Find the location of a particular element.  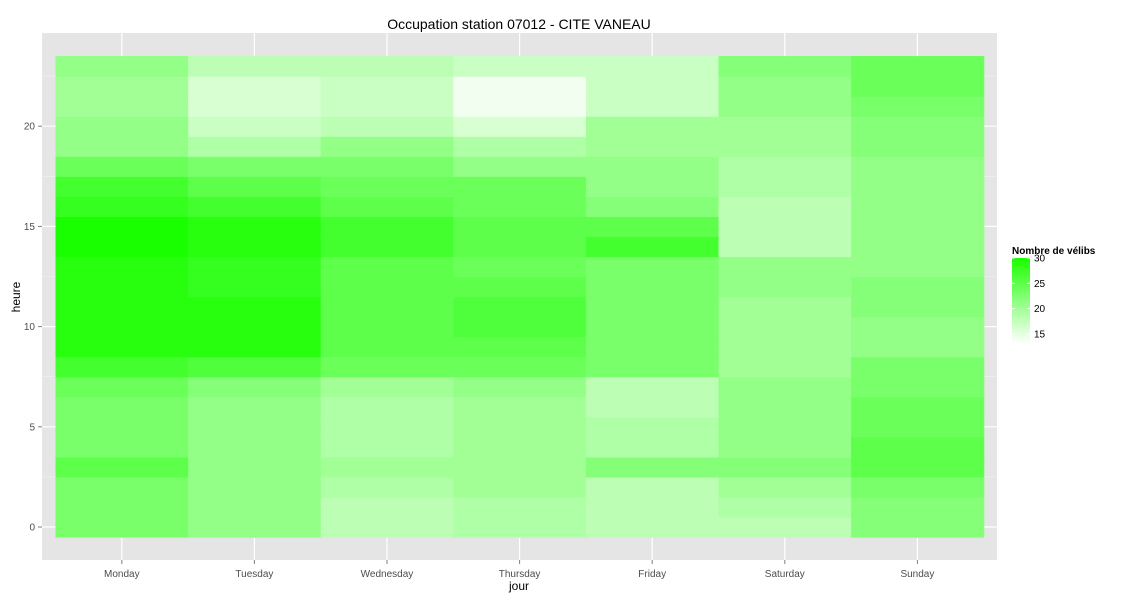

legend-tick-label: 20 is located at coordinates (1040, 309).